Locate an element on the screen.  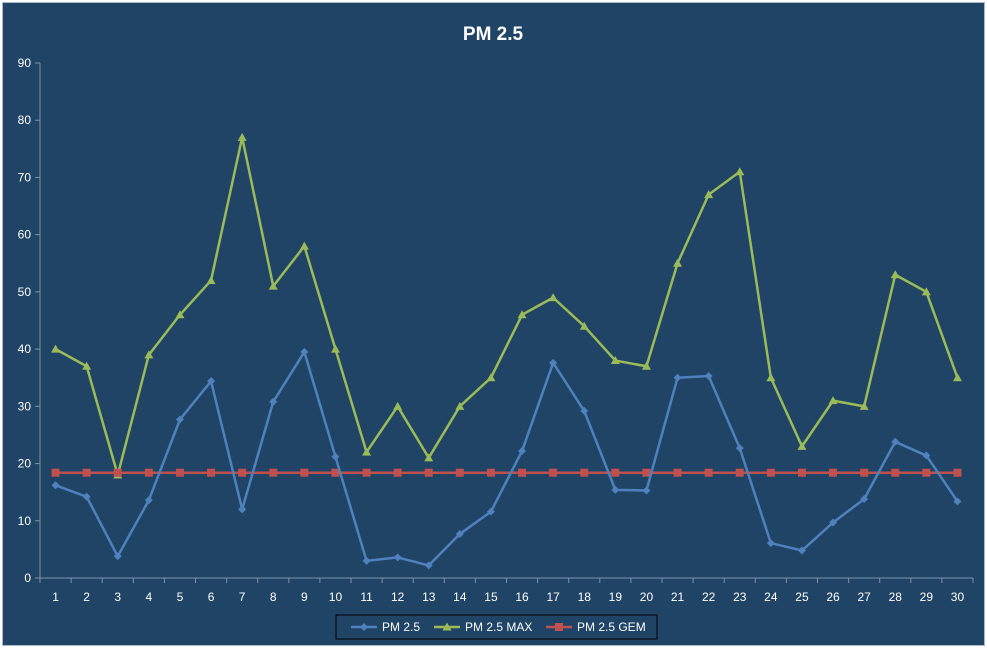
y-tick-label: 0 is located at coordinates (27, 578).